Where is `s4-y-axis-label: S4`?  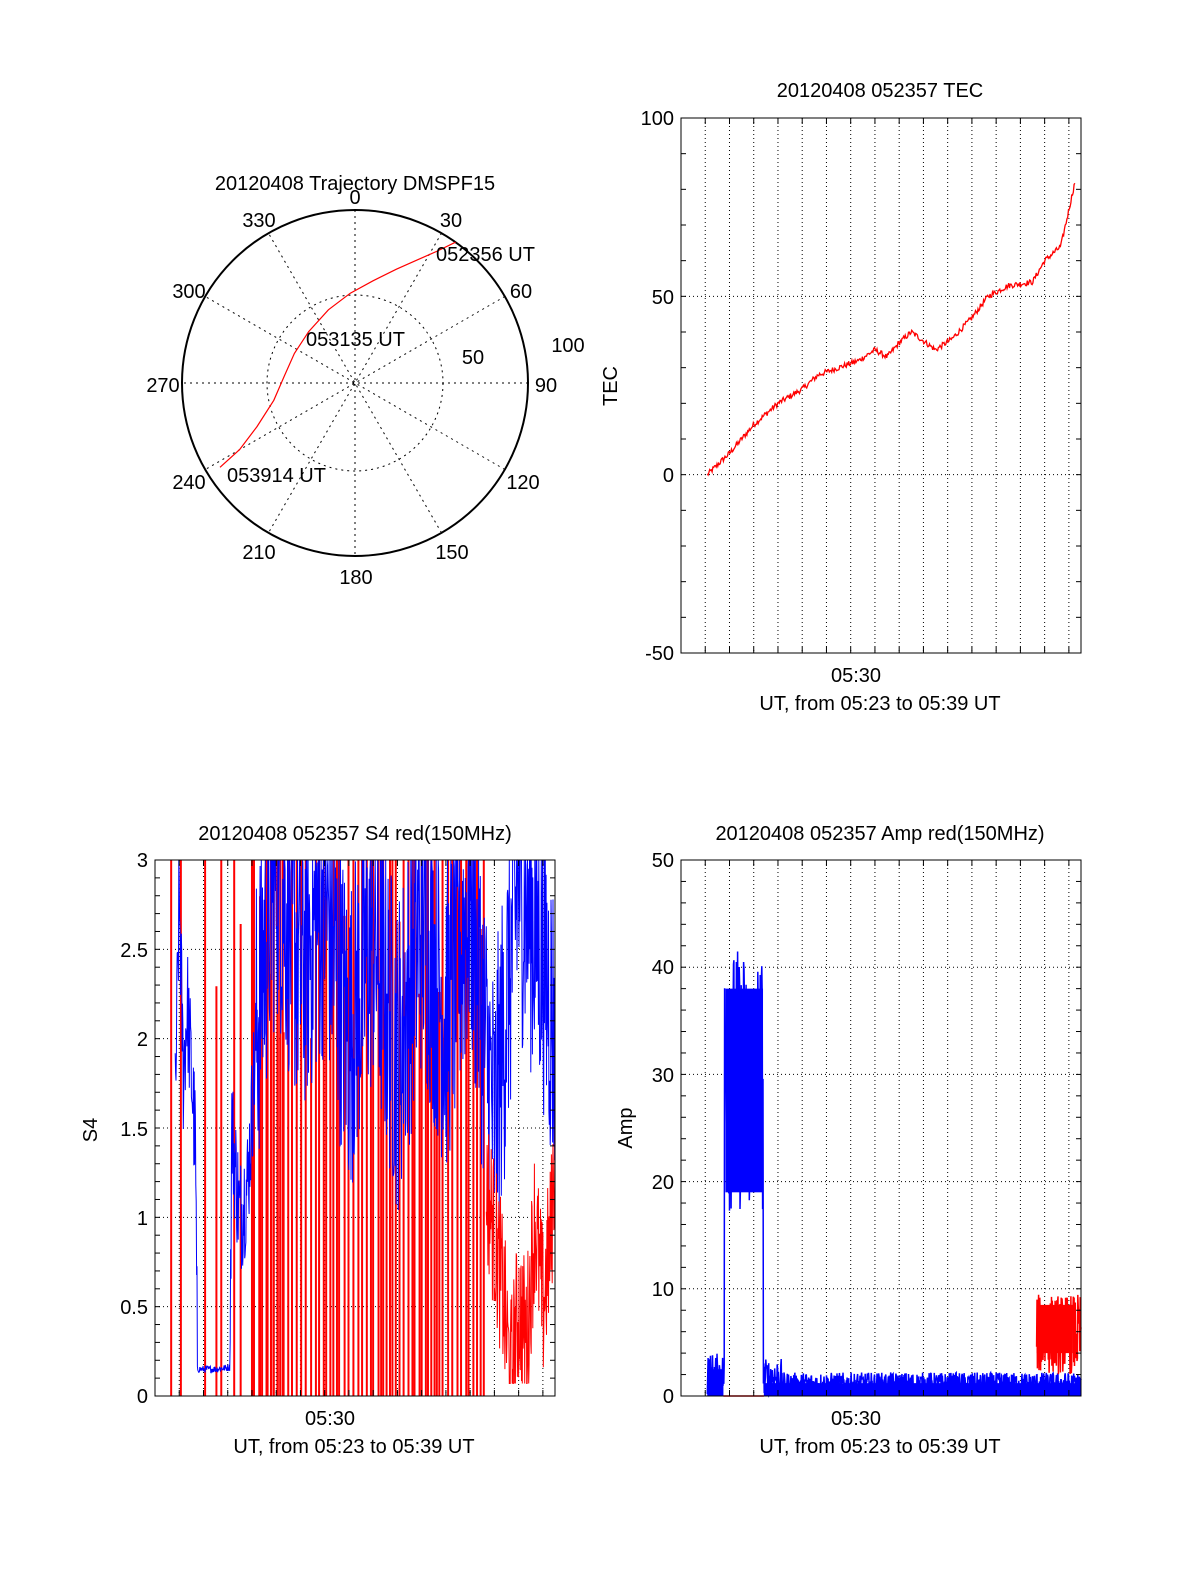 s4-y-axis-label: S4 is located at coordinates (91, 1130).